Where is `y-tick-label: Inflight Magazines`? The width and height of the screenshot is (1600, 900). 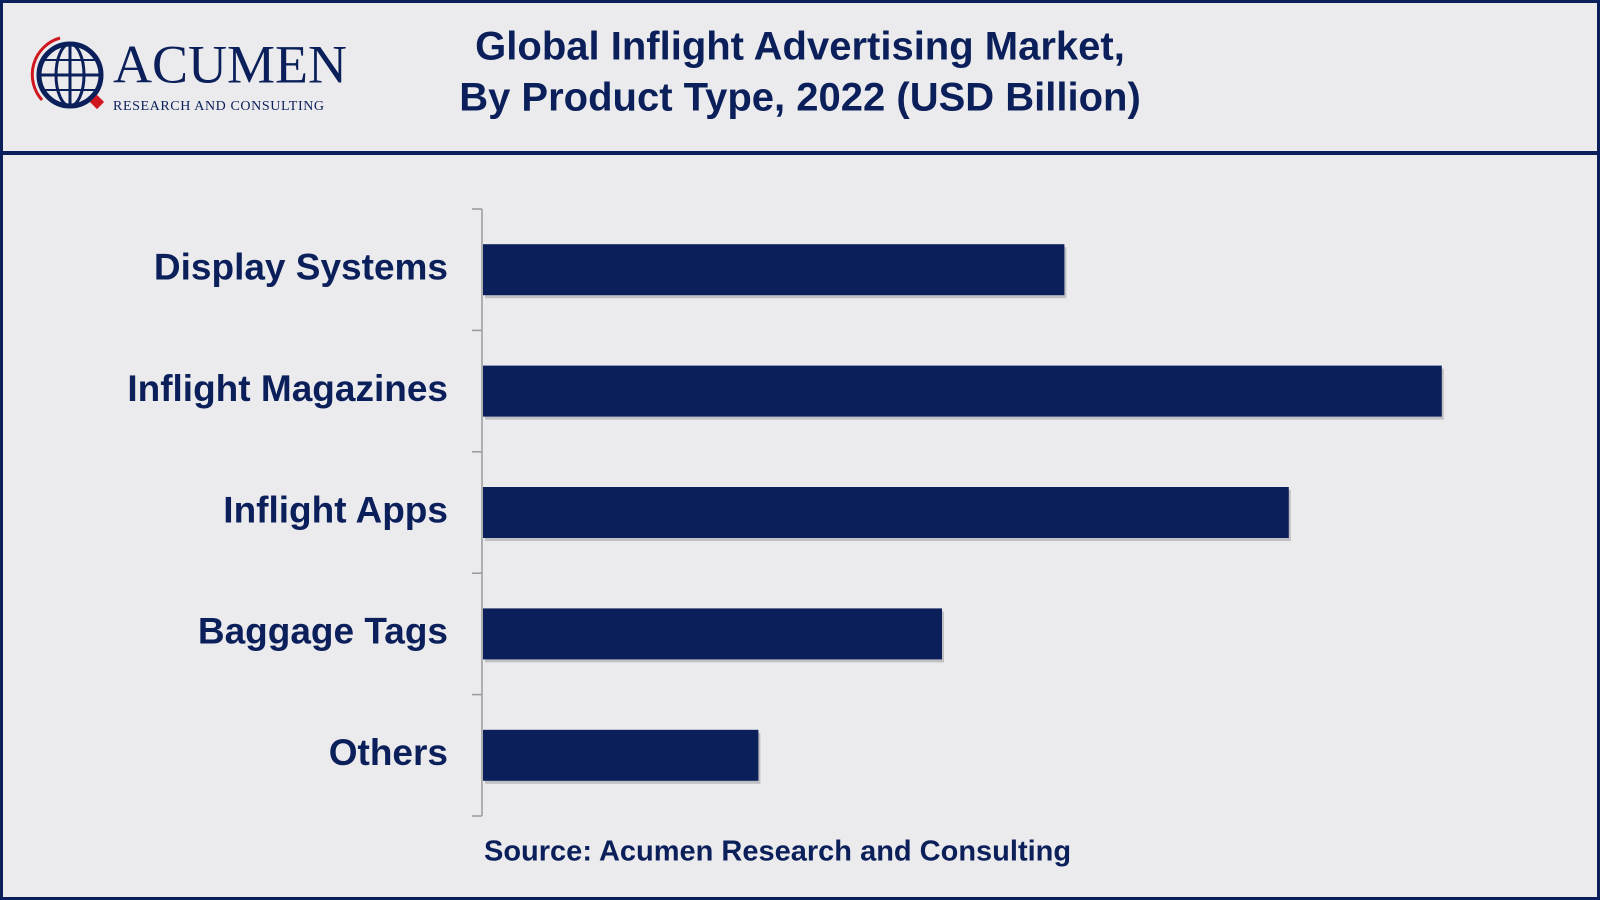 y-tick-label: Inflight Magazines is located at coordinates (287, 388).